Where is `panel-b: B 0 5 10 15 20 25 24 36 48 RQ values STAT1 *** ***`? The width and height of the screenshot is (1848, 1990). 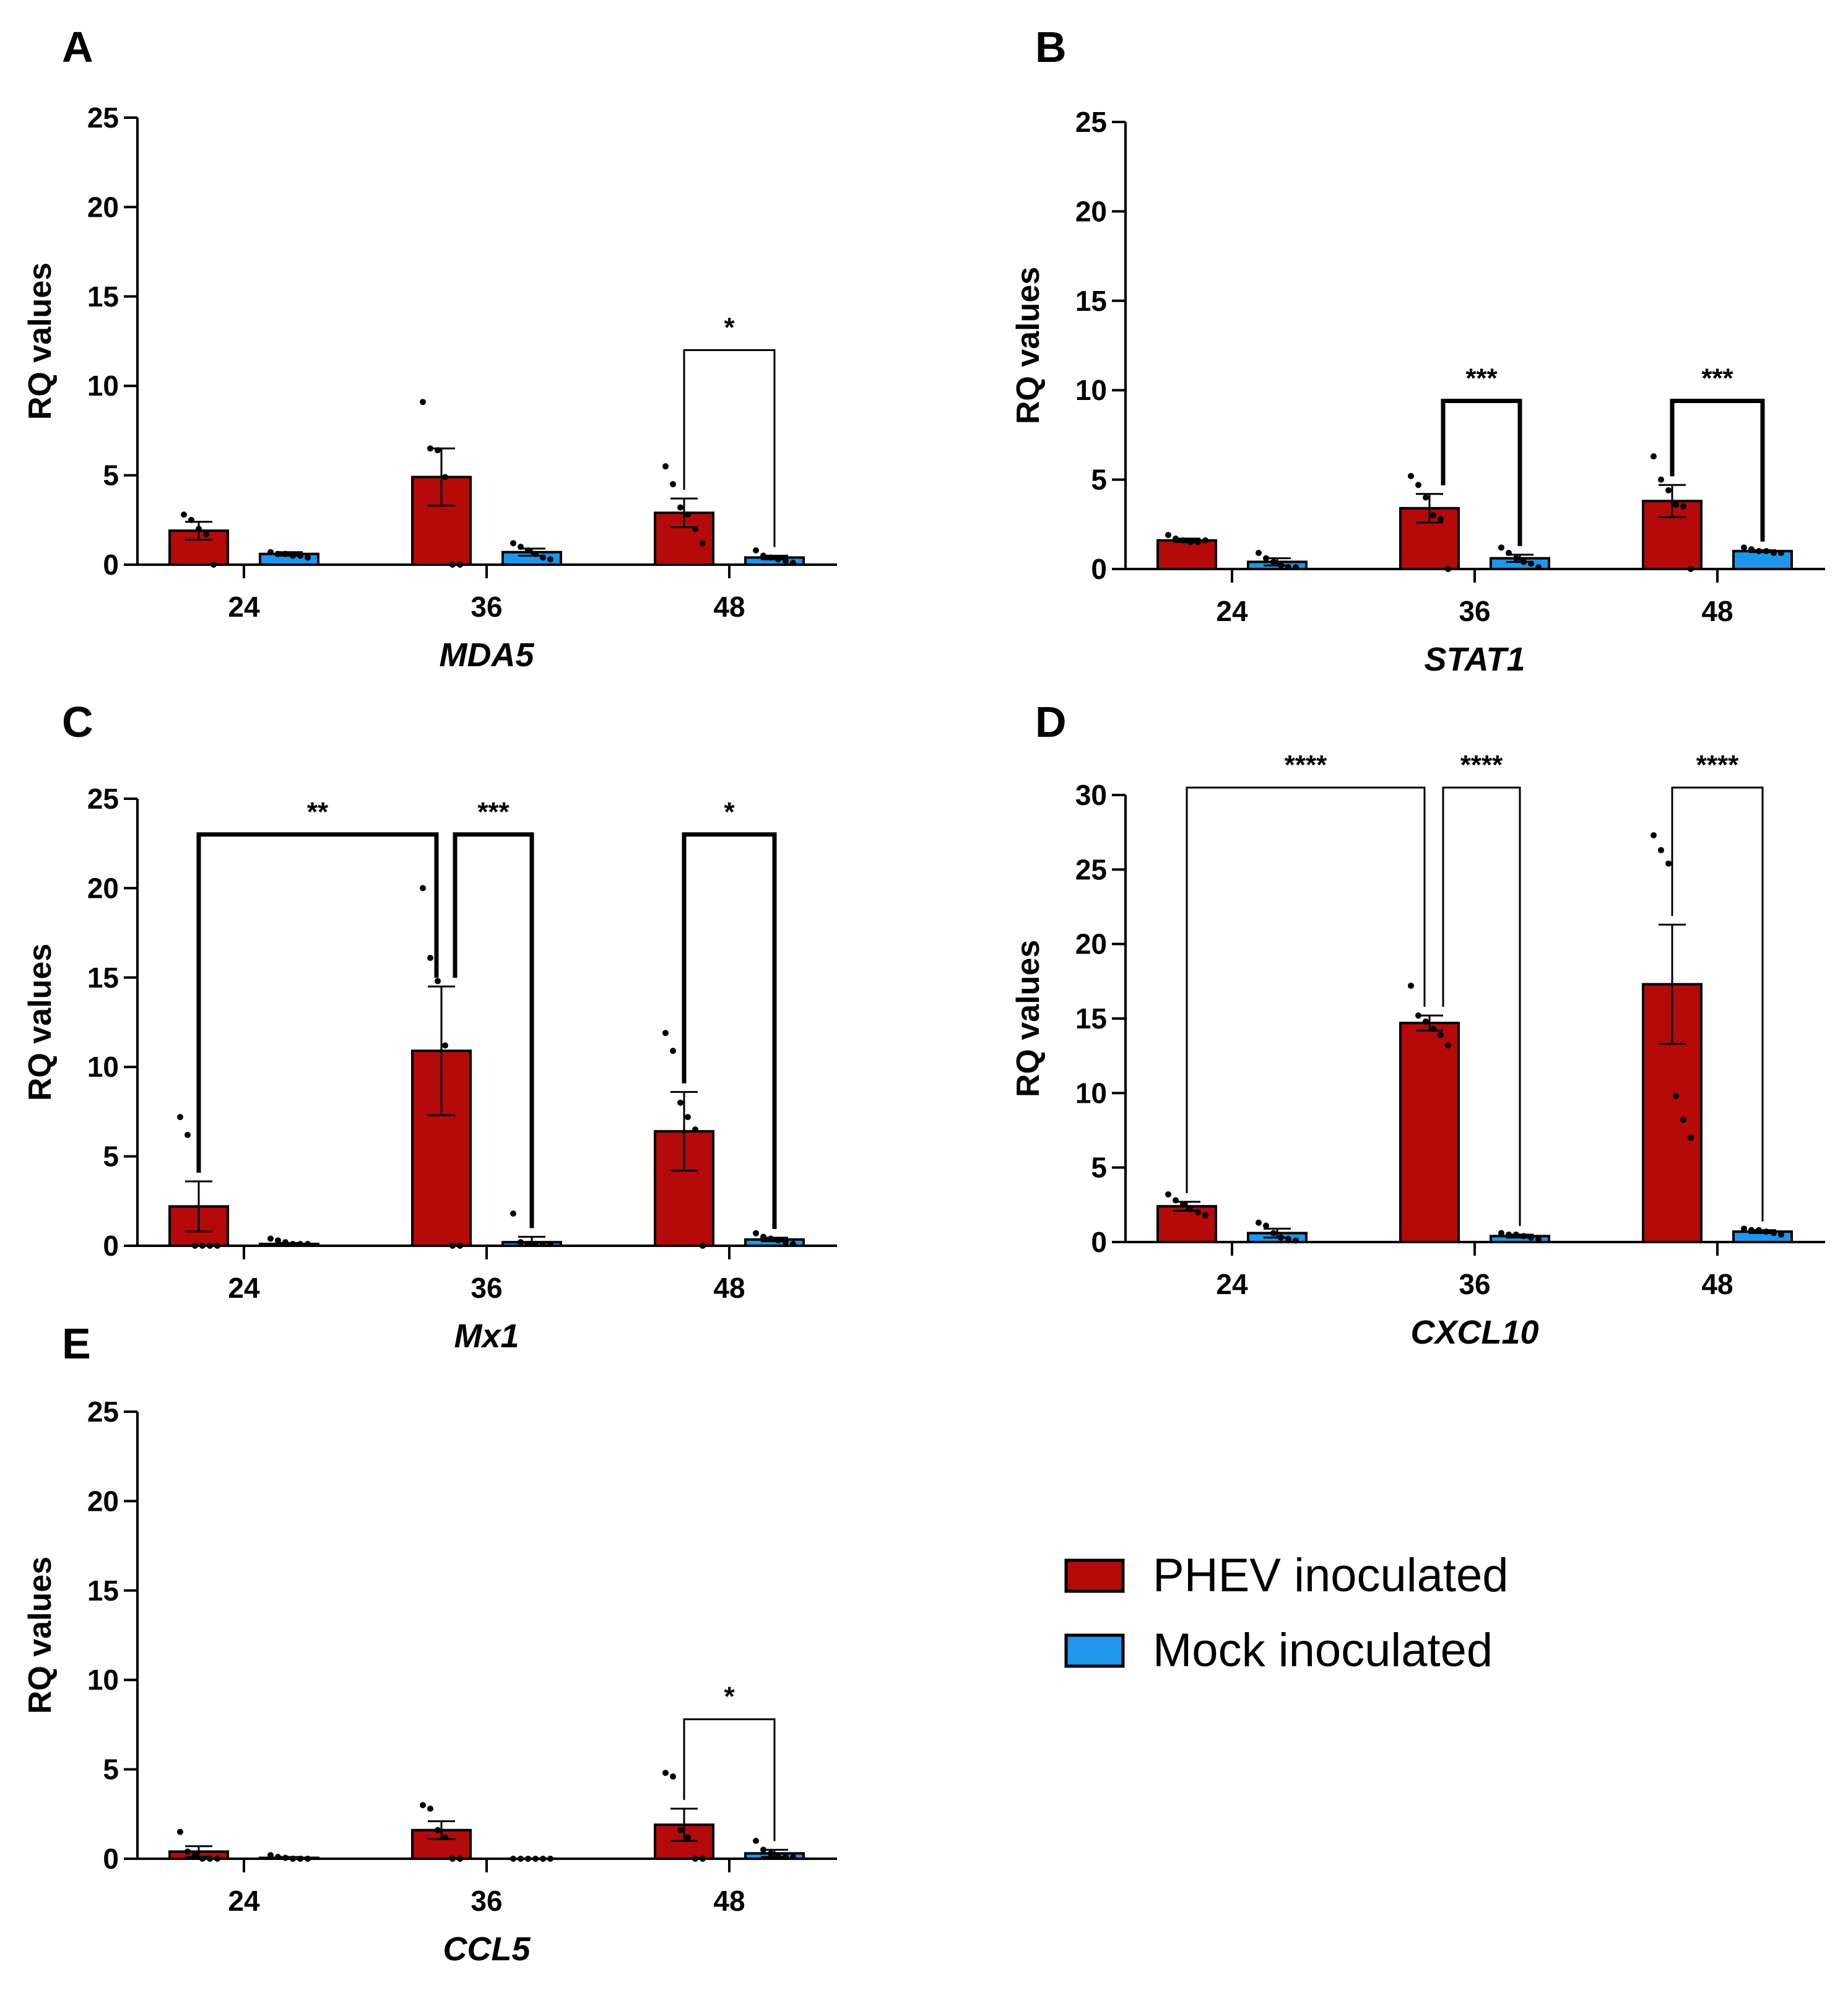
panel-b: B 0 5 10 15 20 25 24 36 48 RQ values STAT1 *** *** is located at coordinates (1417, 350).